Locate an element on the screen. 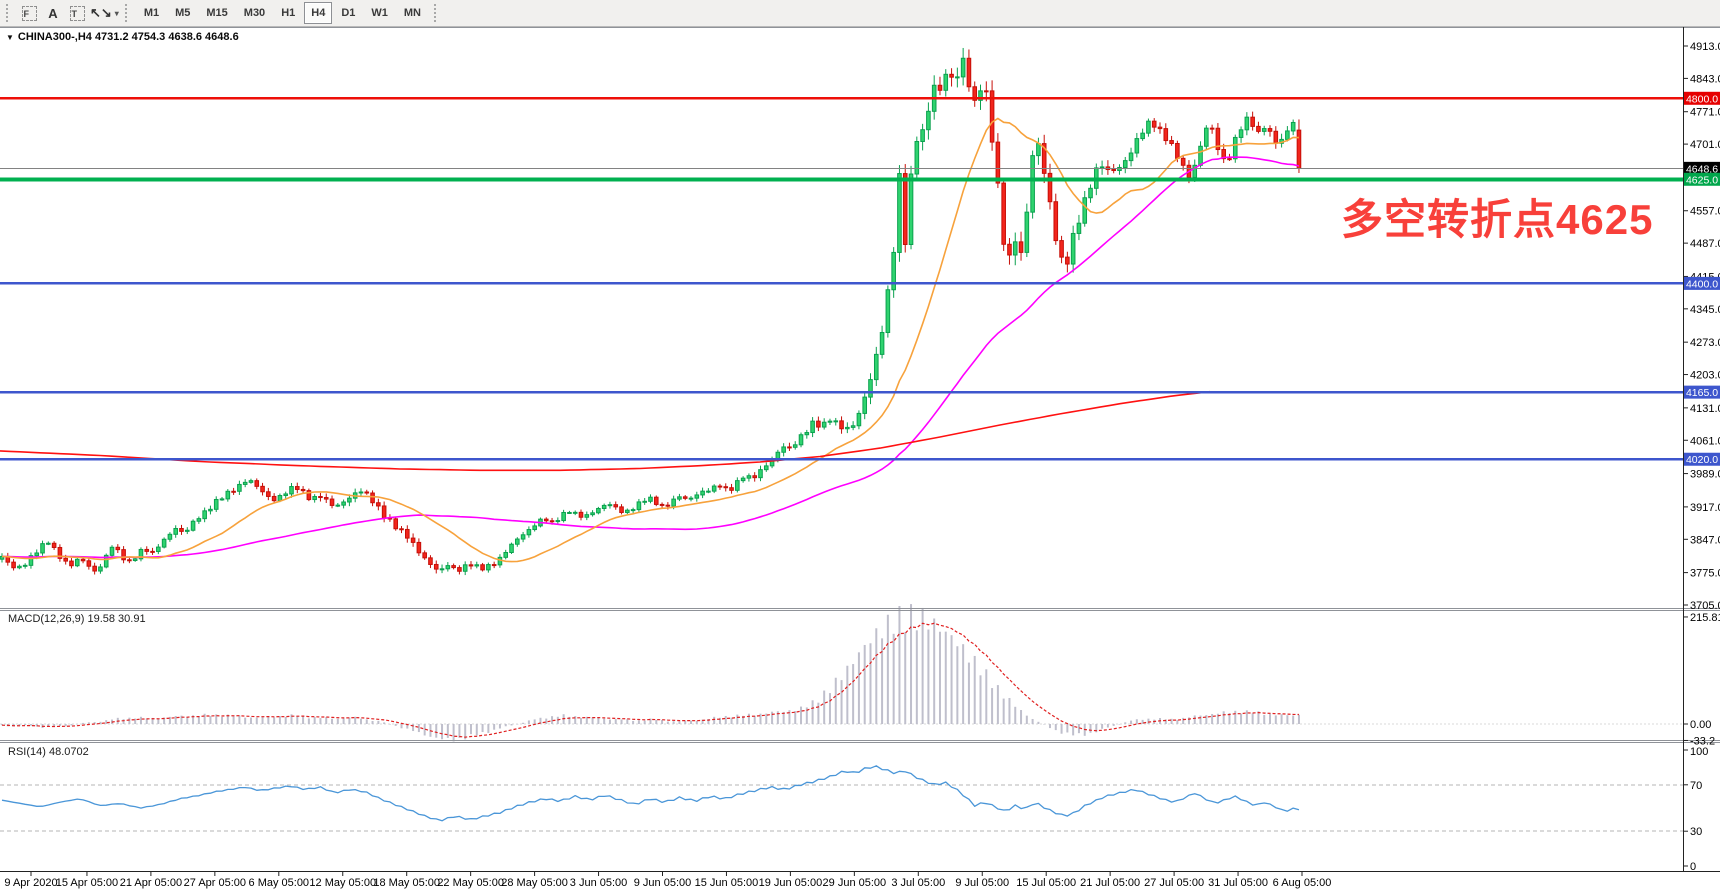 The width and height of the screenshot is (1720, 893). annotation-text: 多空转折点4625 is located at coordinates (1497, 219).